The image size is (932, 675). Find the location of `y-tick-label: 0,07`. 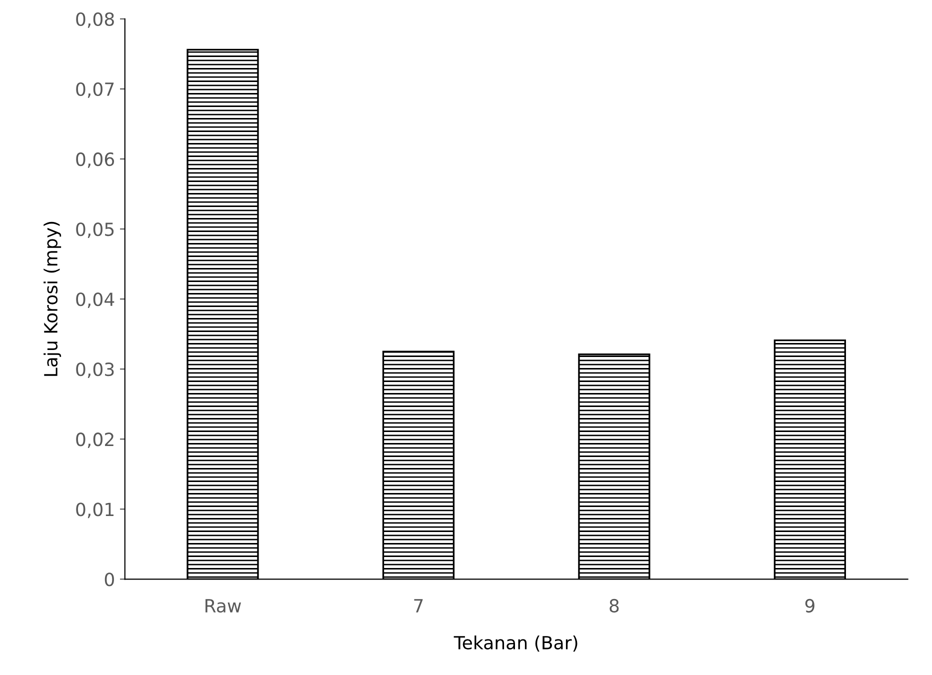

y-tick-label: 0,07 is located at coordinates (95, 90).